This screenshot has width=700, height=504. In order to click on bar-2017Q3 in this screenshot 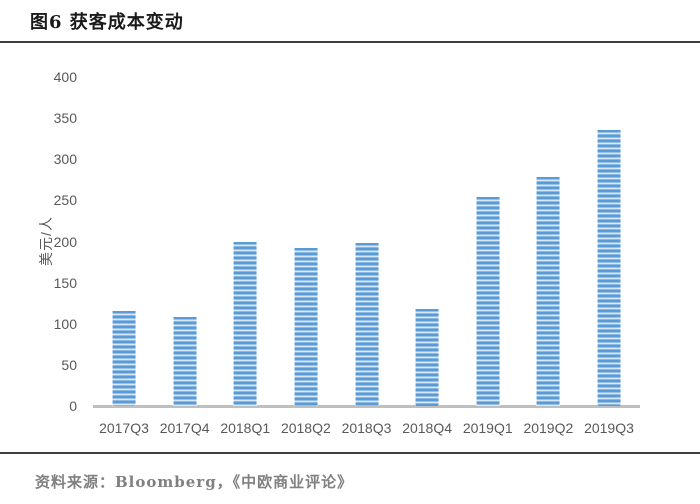, I will do `click(124, 358)`.